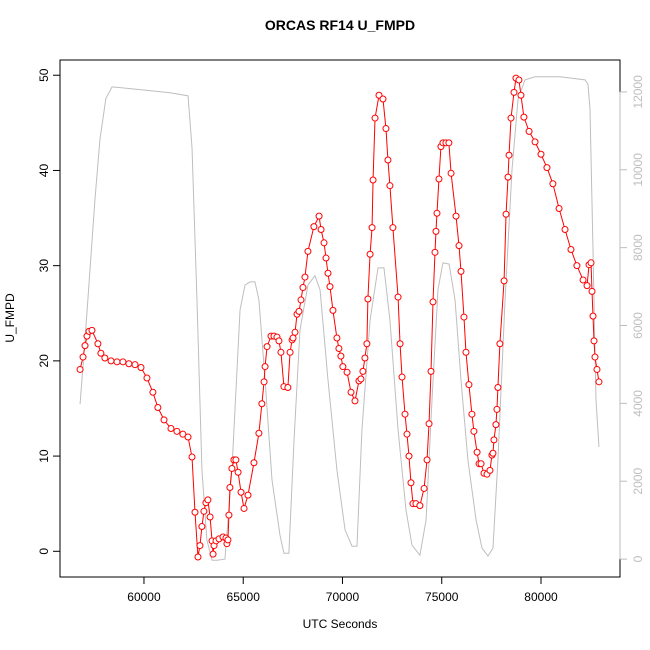  What do you see at coordinates (144, 597) in the screenshot?
I see `x-tick-label: 60000` at bounding box center [144, 597].